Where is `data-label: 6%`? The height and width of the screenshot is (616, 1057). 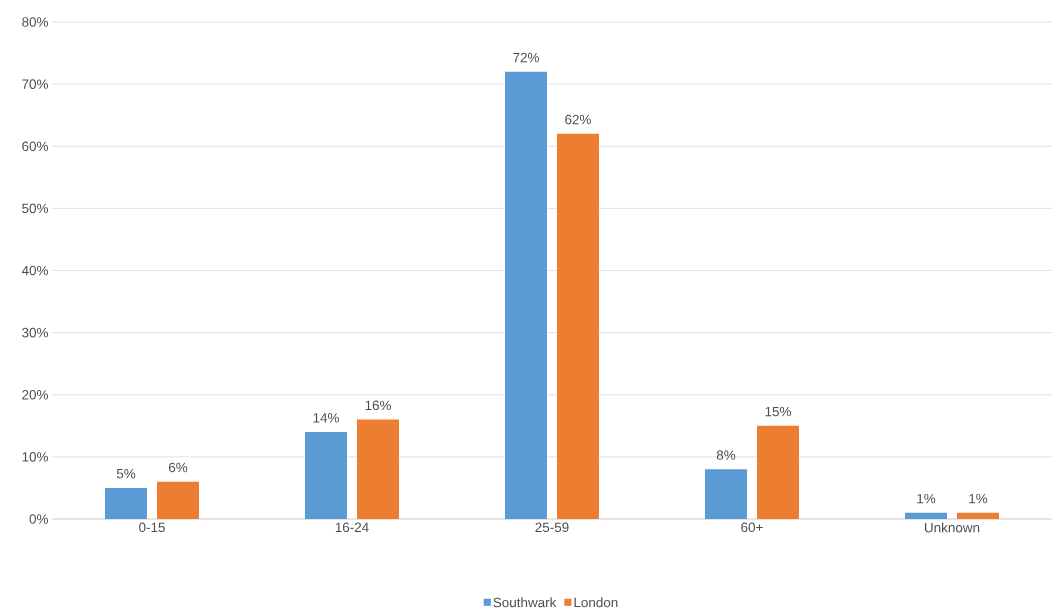 data-label: 6% is located at coordinates (178, 467).